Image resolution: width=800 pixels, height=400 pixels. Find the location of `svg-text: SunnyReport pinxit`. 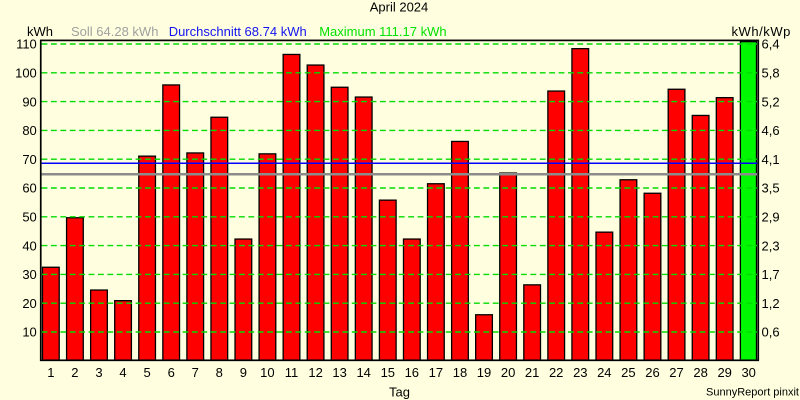

svg-text: SunnyReport pinxit is located at coordinates (752, 393).